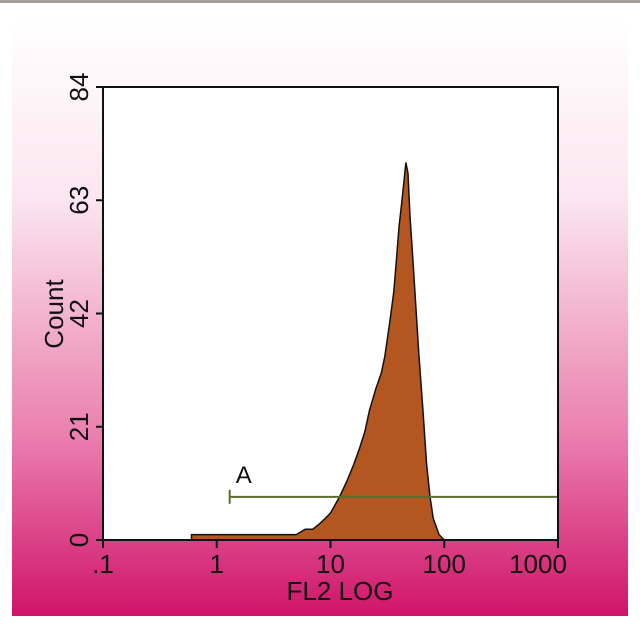  Describe the element at coordinates (217, 564) in the screenshot. I see `x-tick-label: 1` at that location.